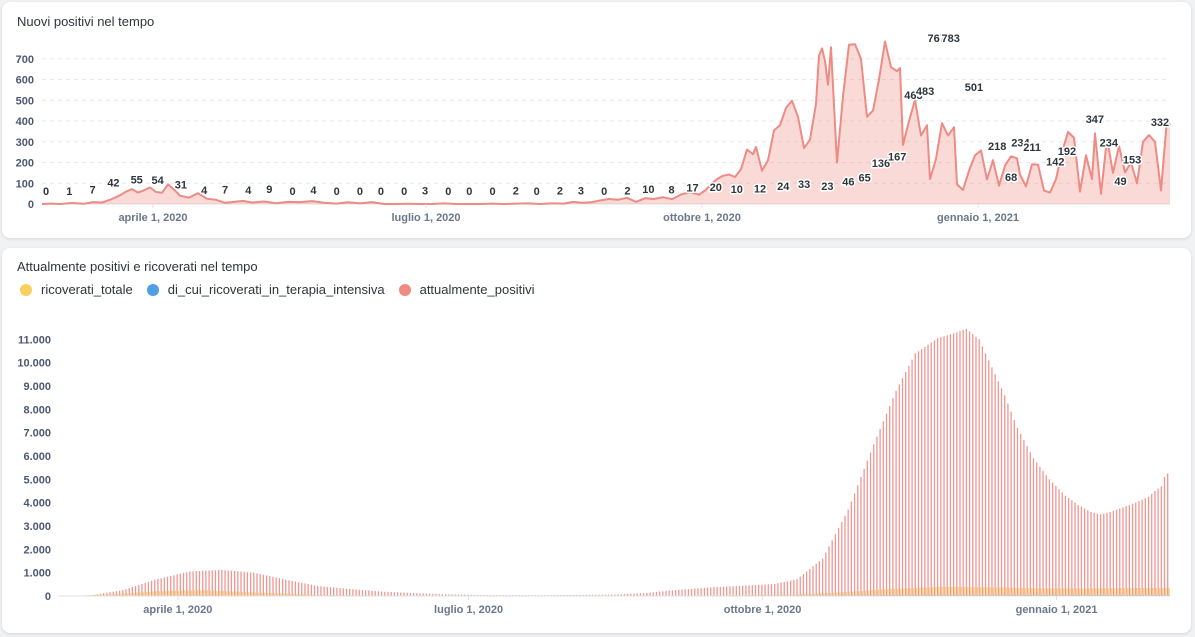 The width and height of the screenshot is (1195, 637). What do you see at coordinates (702, 218) in the screenshot?
I see `x-tick-label: ottobre 1, 2020` at bounding box center [702, 218].